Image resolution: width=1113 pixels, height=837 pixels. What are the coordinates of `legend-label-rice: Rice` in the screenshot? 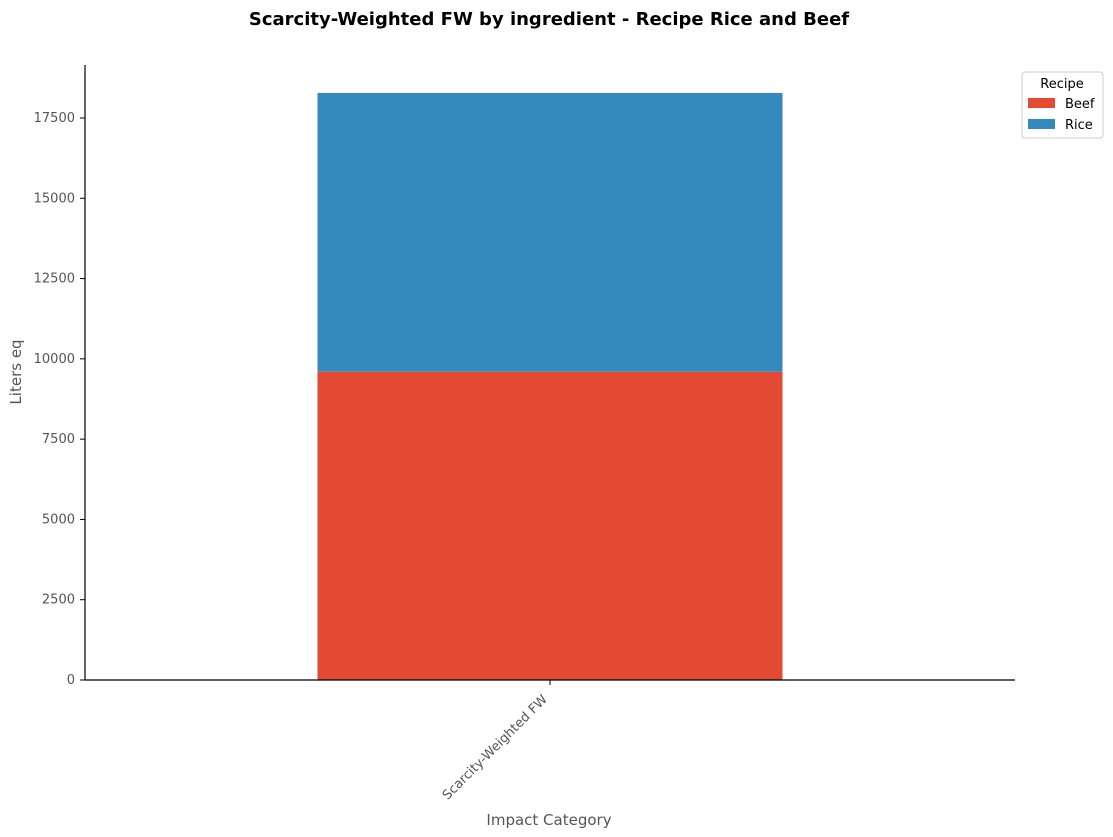 It's located at (1079, 125).